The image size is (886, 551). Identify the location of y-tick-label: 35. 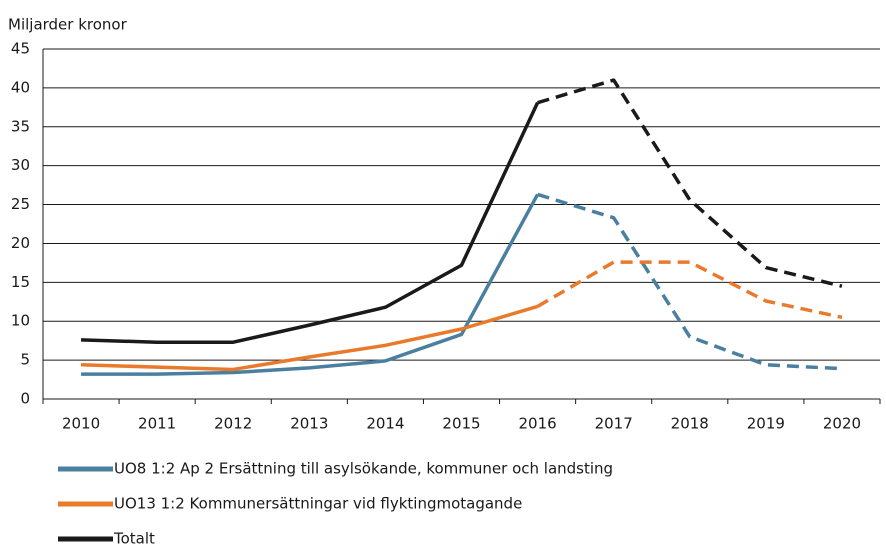
(20, 126).